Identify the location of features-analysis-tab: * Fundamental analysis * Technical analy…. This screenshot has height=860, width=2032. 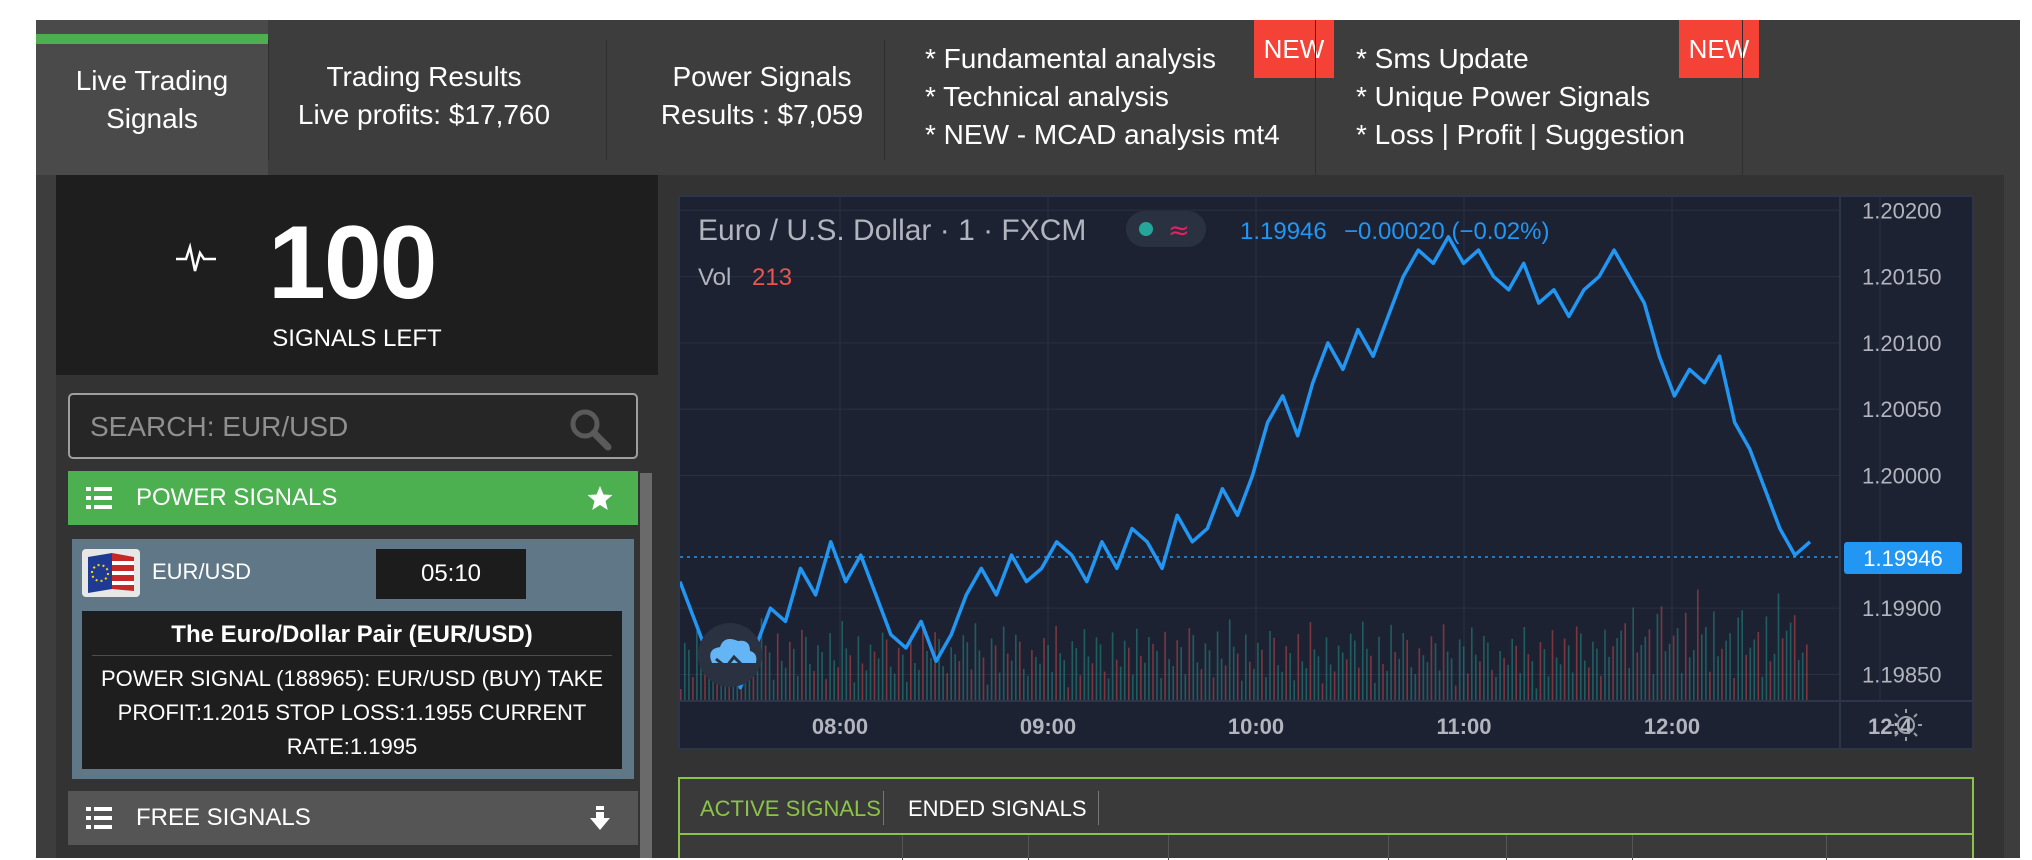
(1109, 97).